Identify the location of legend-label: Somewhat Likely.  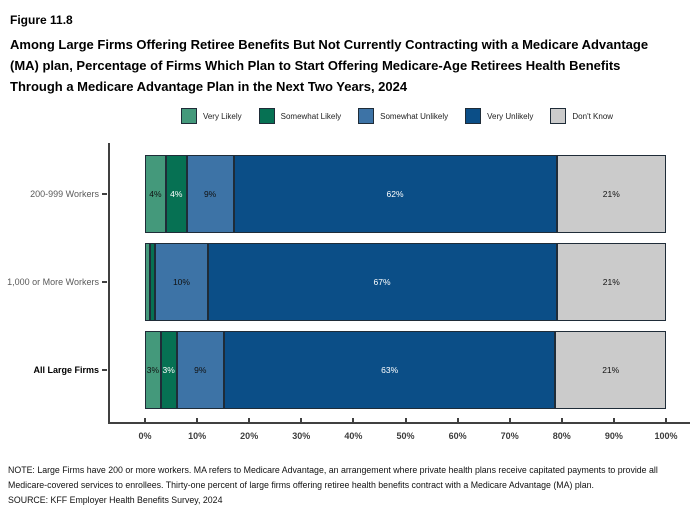
(311, 116).